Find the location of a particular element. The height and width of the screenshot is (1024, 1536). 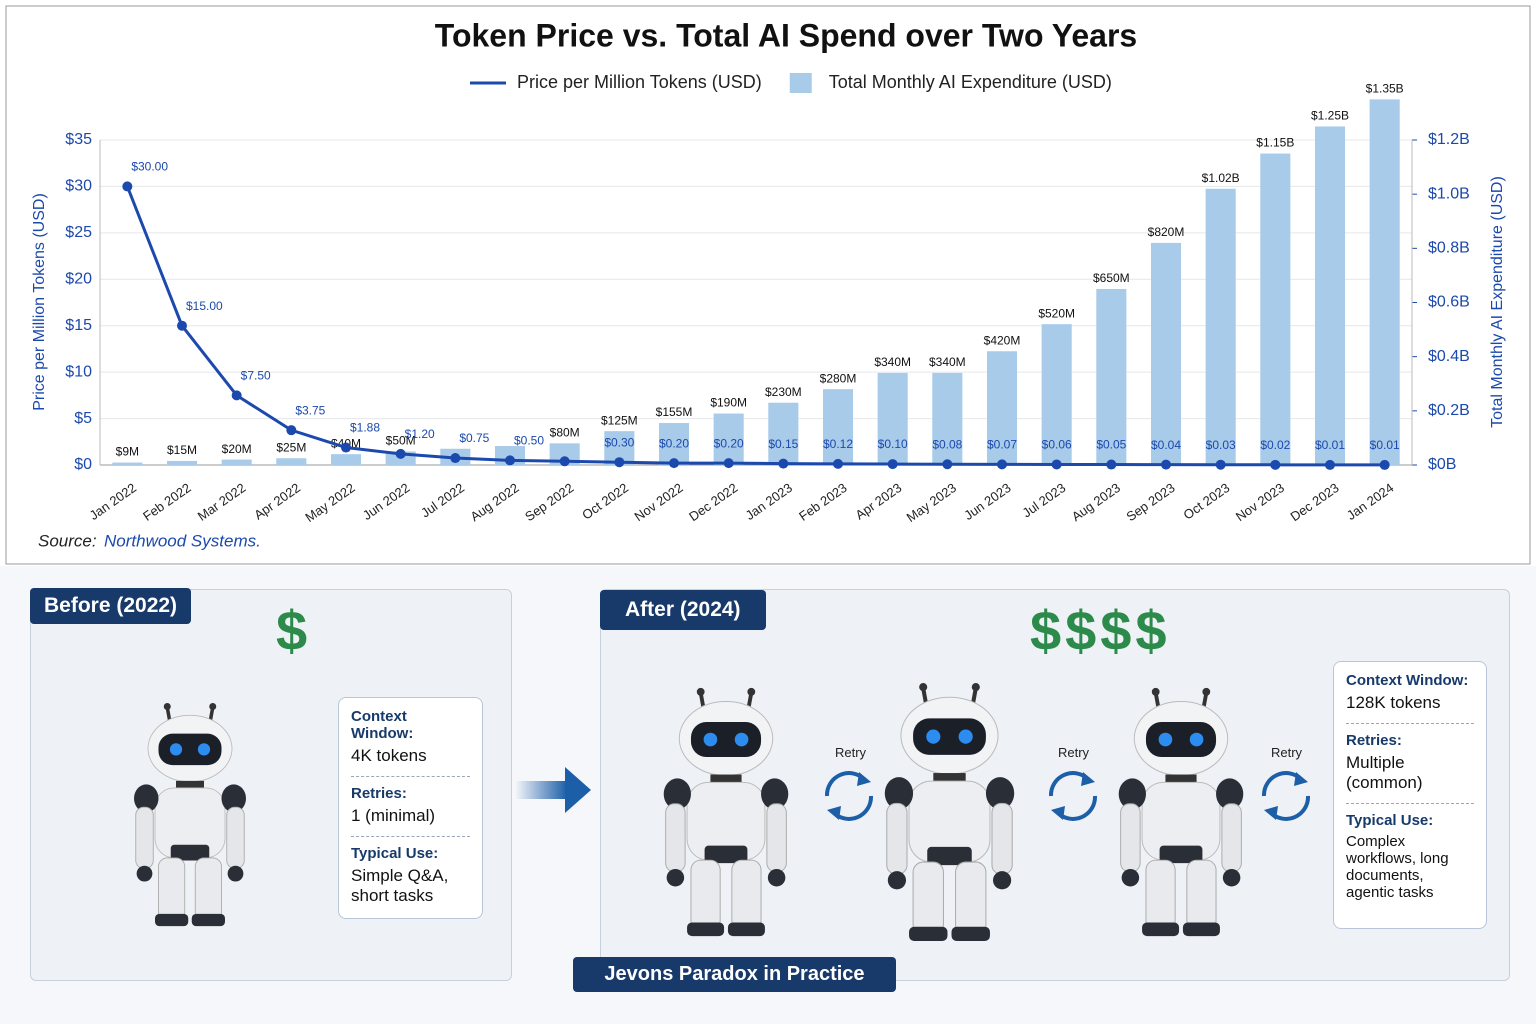

point-value-label: $0.03 is located at coordinates (1221, 445).